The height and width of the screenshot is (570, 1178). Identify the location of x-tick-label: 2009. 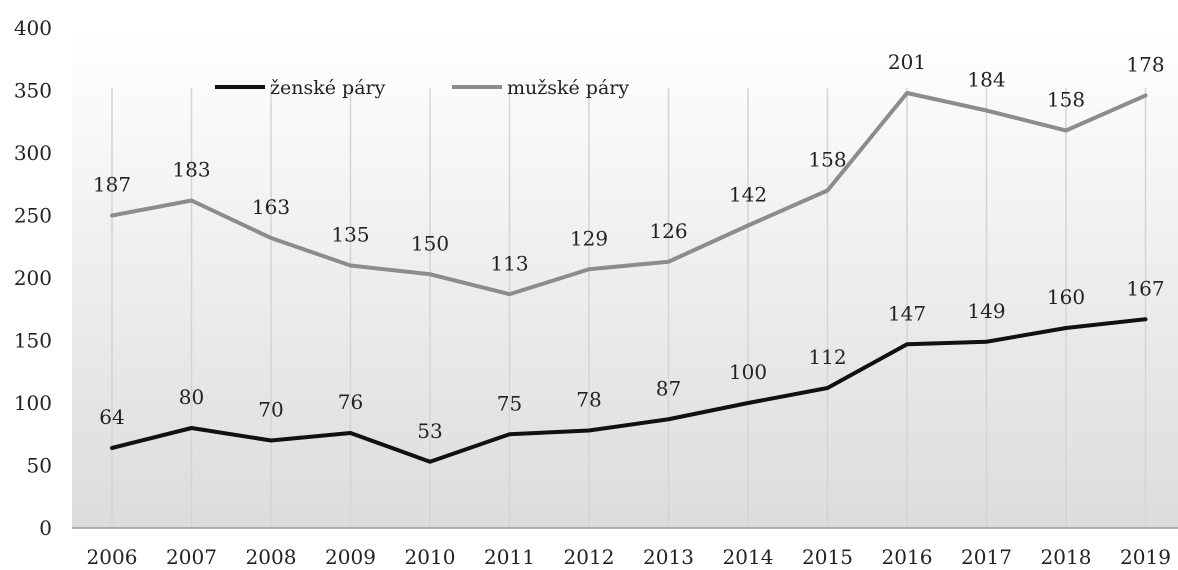
(350, 557).